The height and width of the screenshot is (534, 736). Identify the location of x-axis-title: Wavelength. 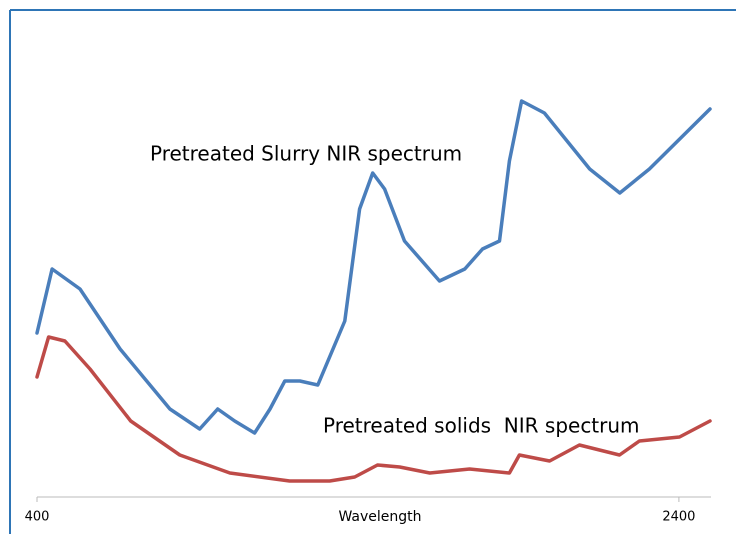
(379, 517).